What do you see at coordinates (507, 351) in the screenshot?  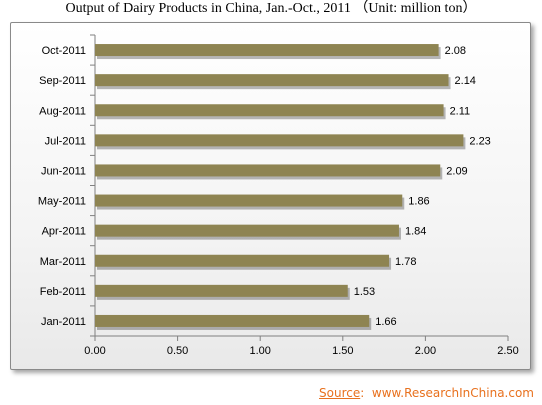 I see `x-tick-label: 2.50` at bounding box center [507, 351].